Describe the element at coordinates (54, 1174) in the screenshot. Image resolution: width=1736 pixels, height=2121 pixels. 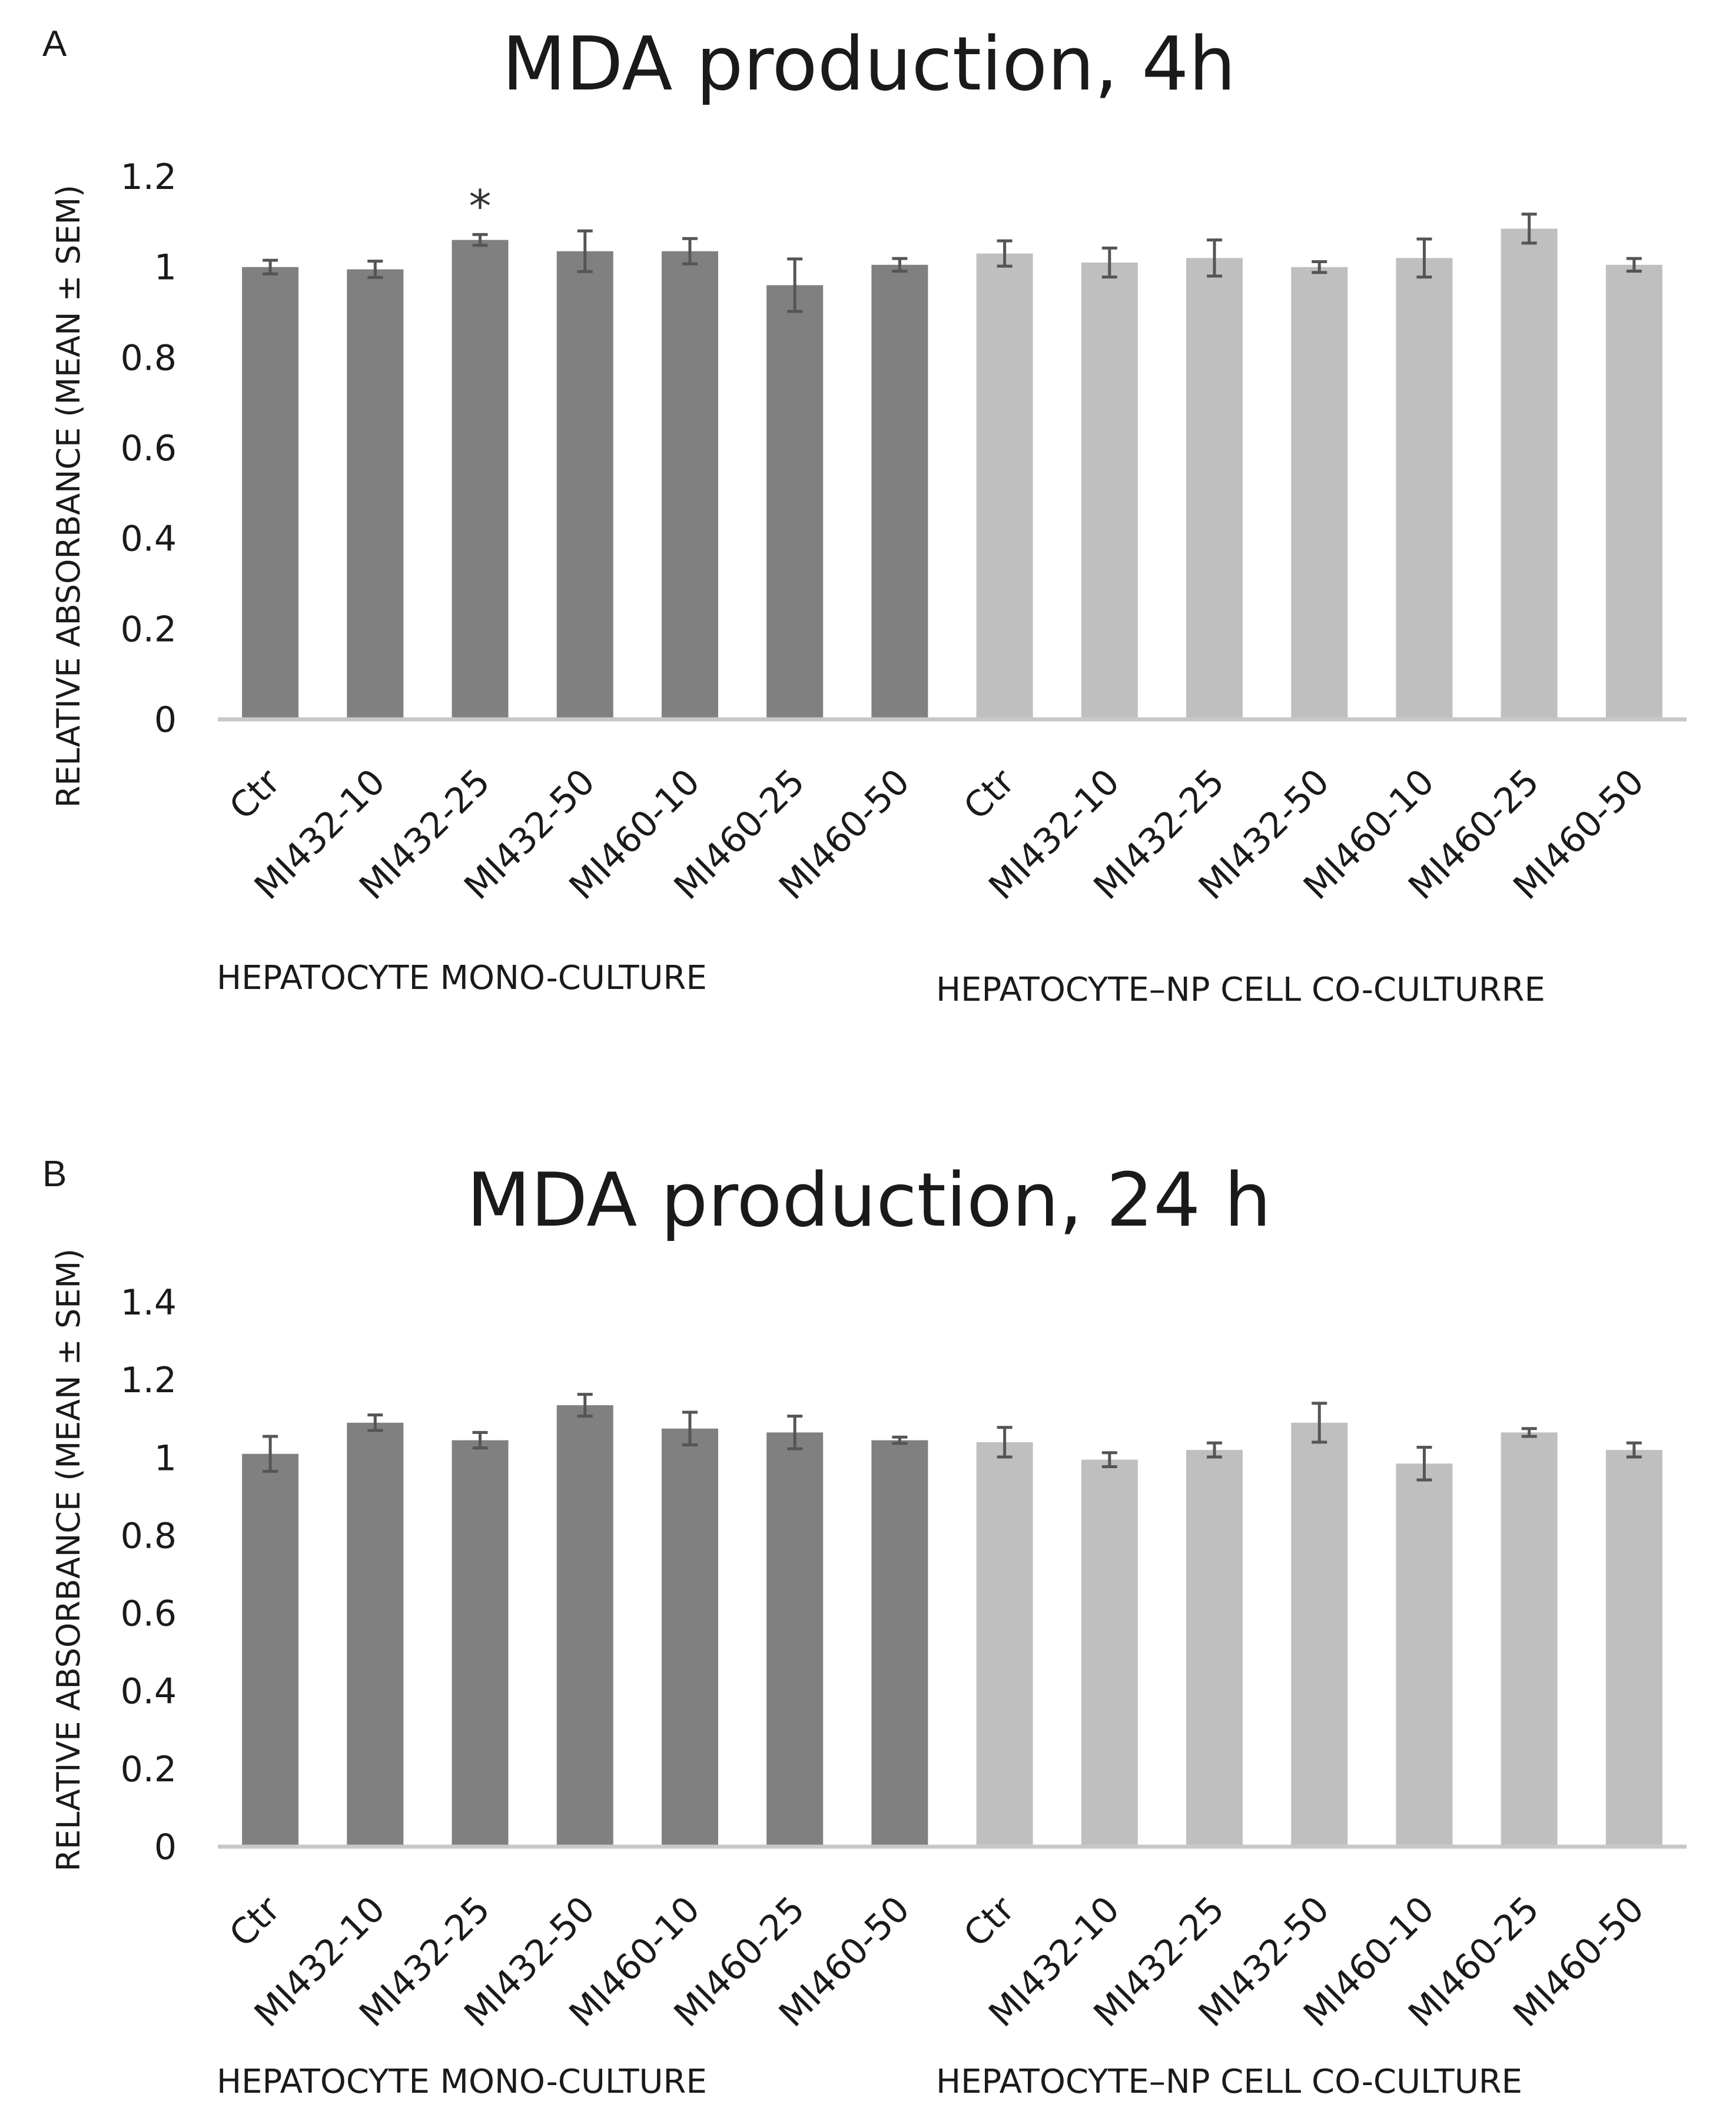
I see `panel-label: B` at that location.